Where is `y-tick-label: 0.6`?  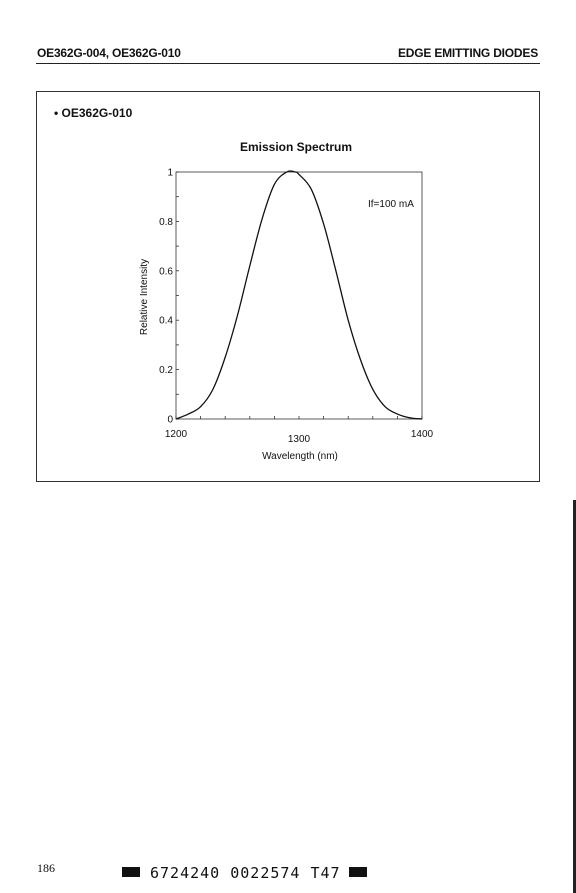 y-tick-label: 0.6 is located at coordinates (166, 271).